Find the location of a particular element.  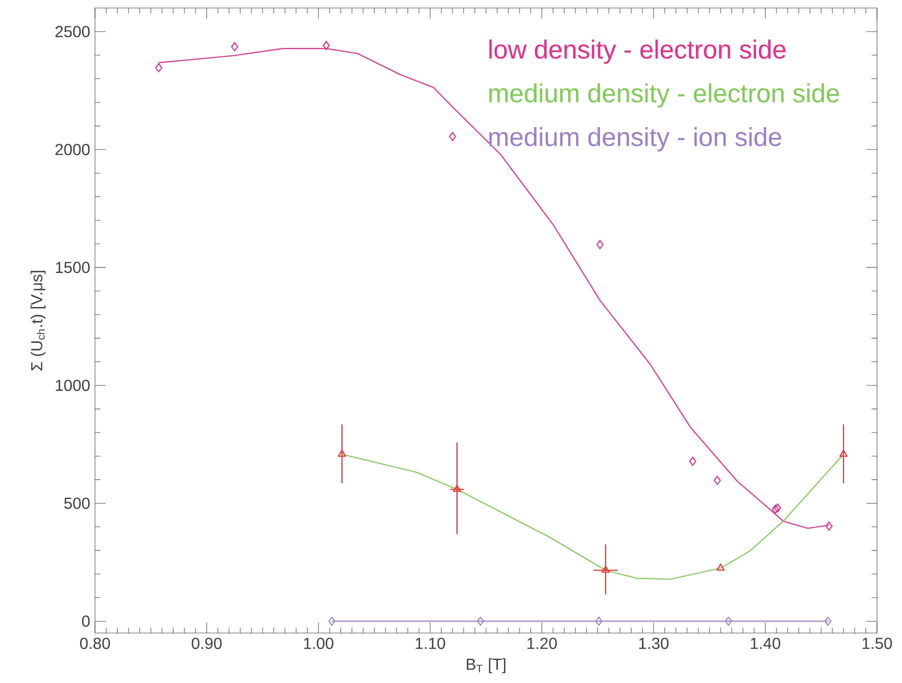

x-tick-label: 1.50 is located at coordinates (877, 644).